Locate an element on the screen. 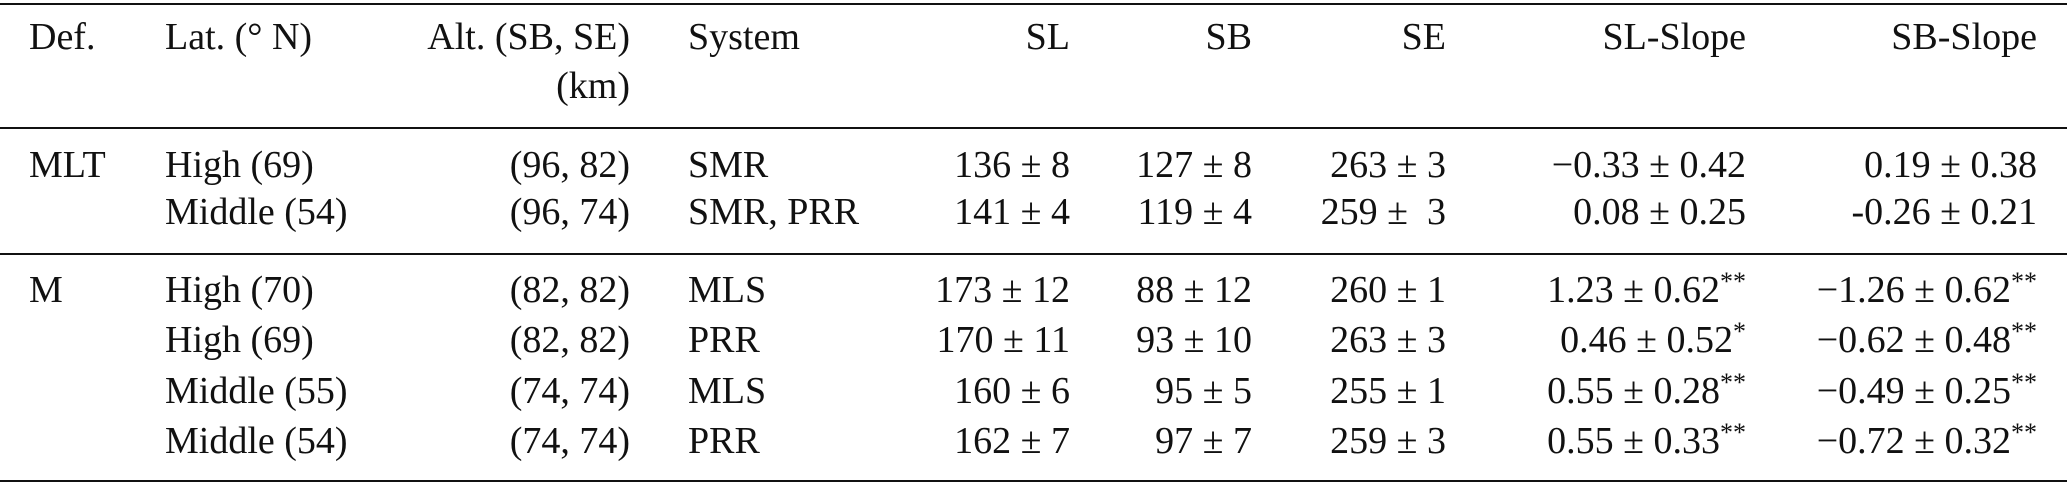  cell: 1.23 ± 0.62** is located at coordinates (1646, 290).